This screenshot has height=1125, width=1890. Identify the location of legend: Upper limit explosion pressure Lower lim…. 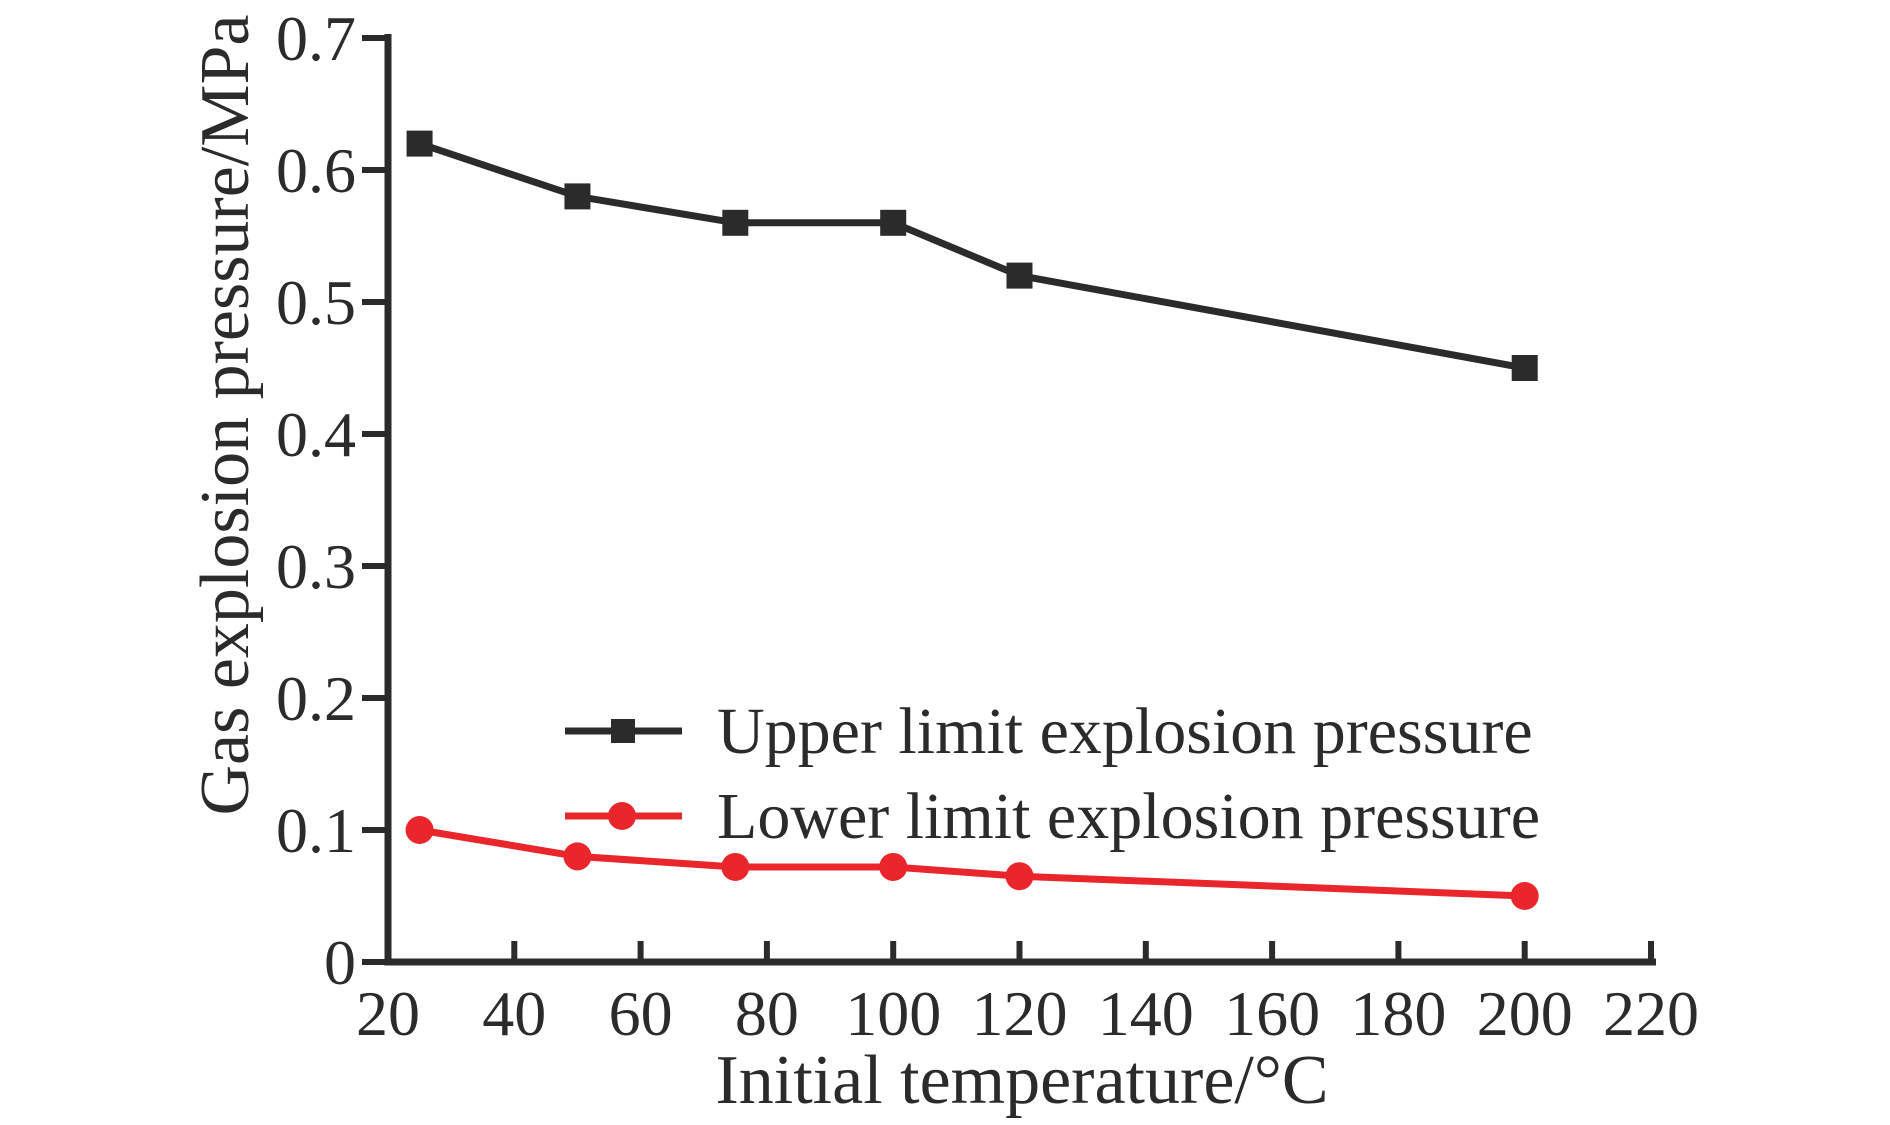
(1052, 774).